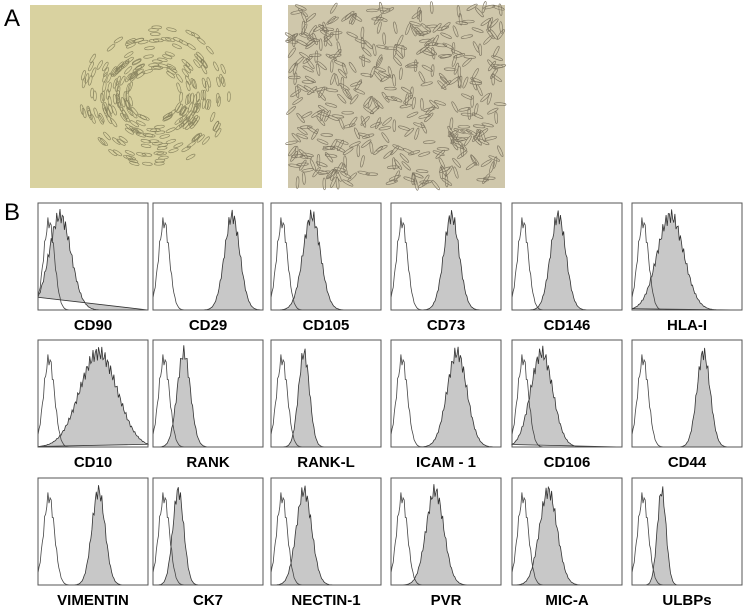 The image size is (747, 613). I want to click on marker-label: HLA-I, so click(687, 325).